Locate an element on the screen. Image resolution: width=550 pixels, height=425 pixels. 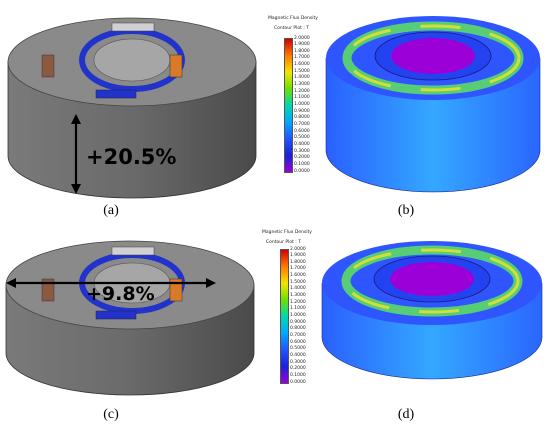
diameter-change-label: +9.8% is located at coordinates (120, 294).